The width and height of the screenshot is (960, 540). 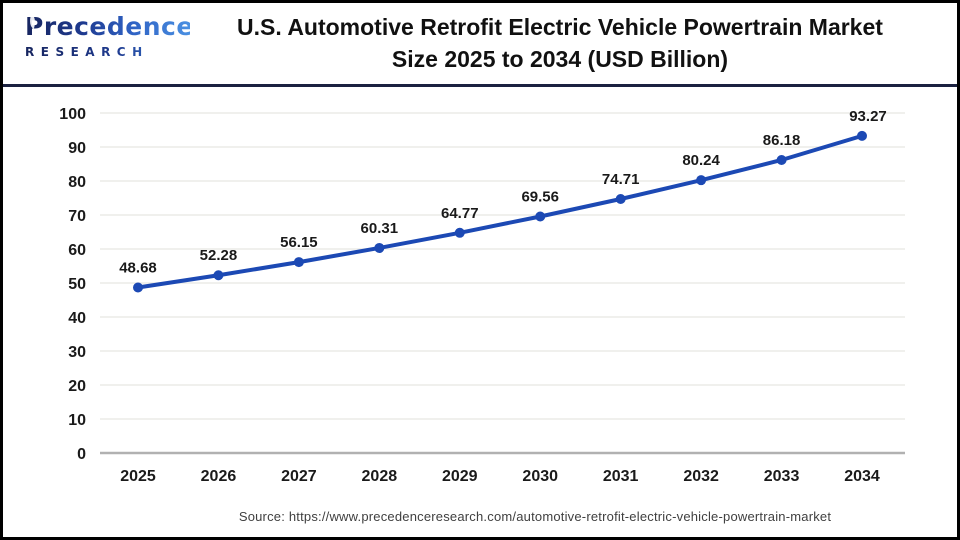 What do you see at coordinates (299, 476) in the screenshot?
I see `x-tick-label: 2027` at bounding box center [299, 476].